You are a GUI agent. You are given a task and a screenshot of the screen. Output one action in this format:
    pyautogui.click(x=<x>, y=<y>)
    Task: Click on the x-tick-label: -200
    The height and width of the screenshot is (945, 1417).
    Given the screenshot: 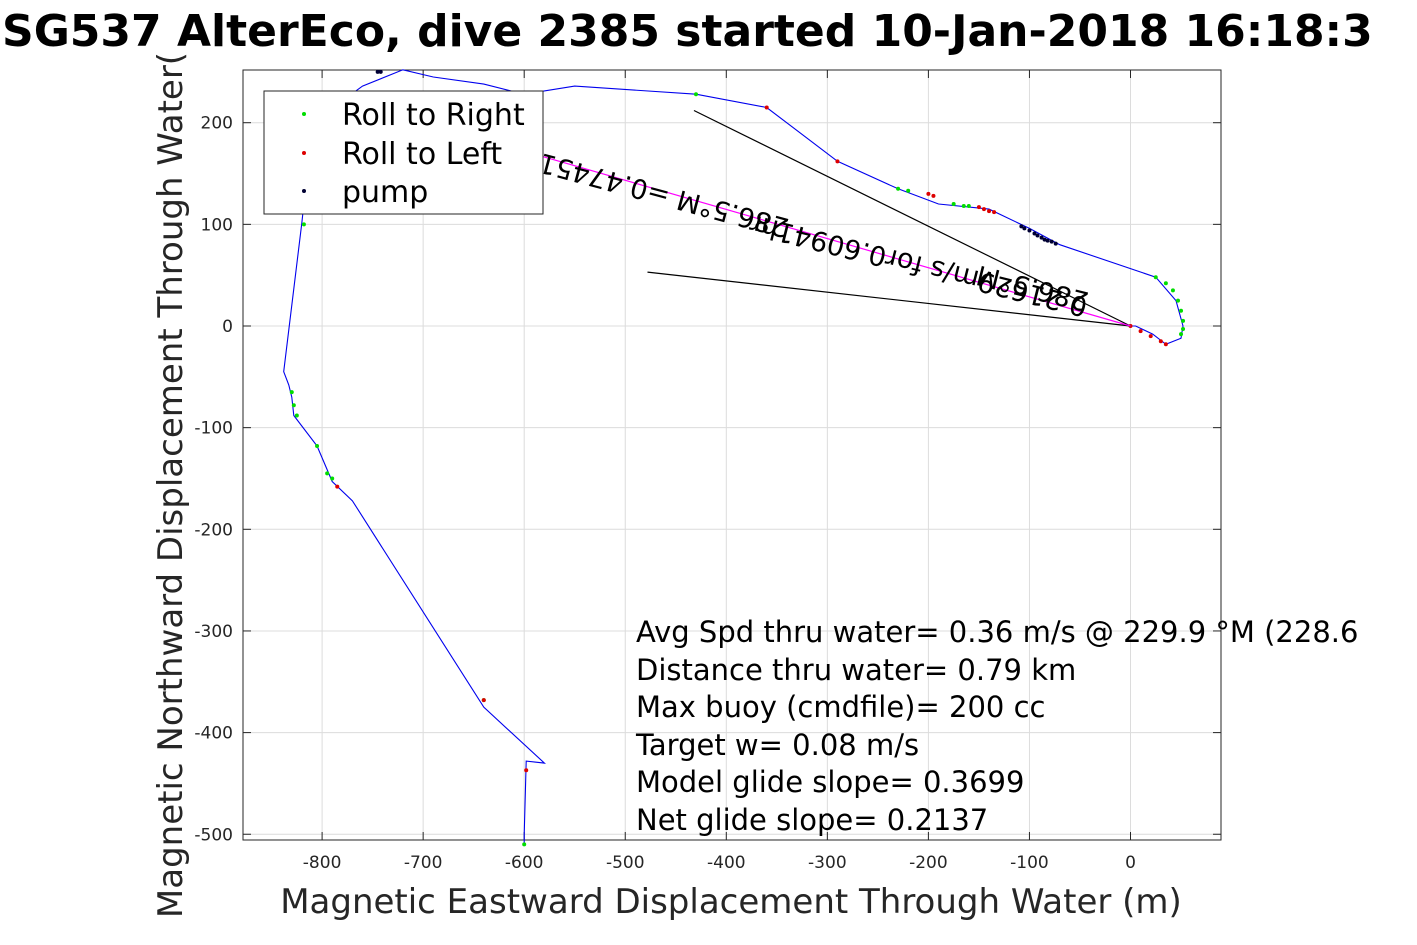 What is the action you would take?
    pyautogui.click(x=928, y=863)
    